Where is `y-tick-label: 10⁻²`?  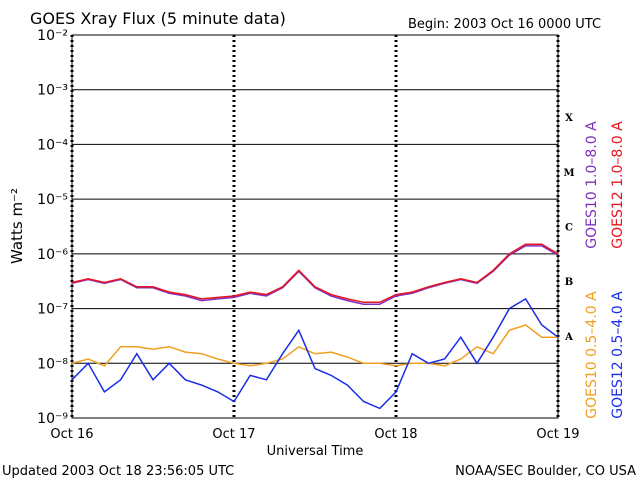
y-tick-label: 10⁻² is located at coordinates (52, 36).